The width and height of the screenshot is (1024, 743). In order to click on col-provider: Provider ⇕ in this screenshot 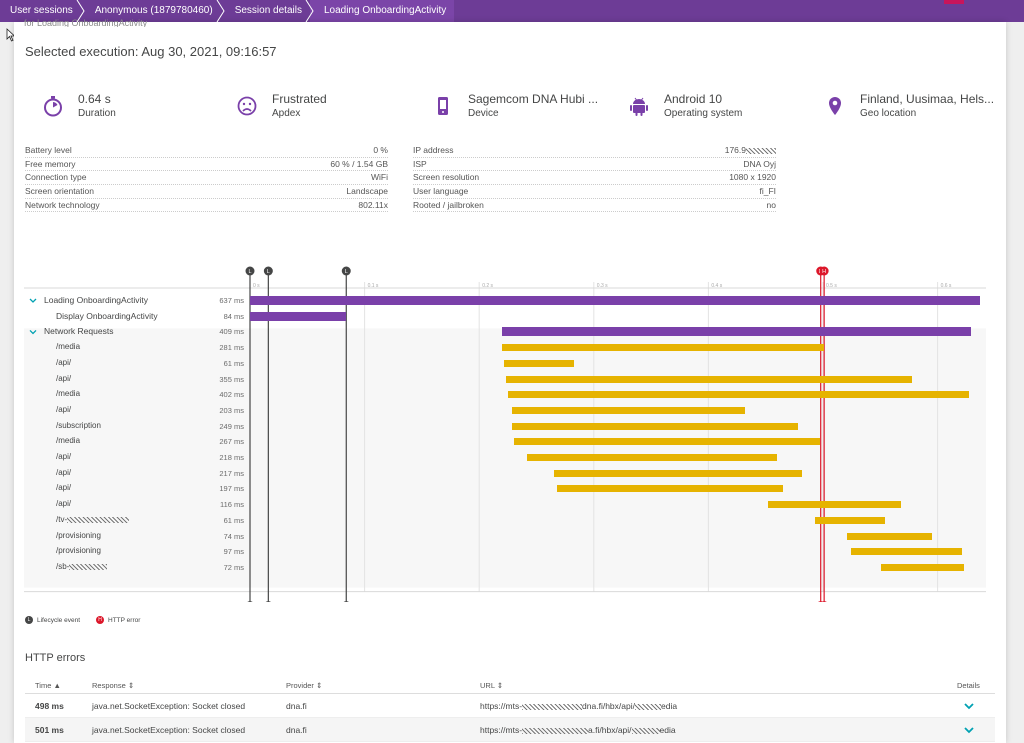, I will do `click(304, 685)`.